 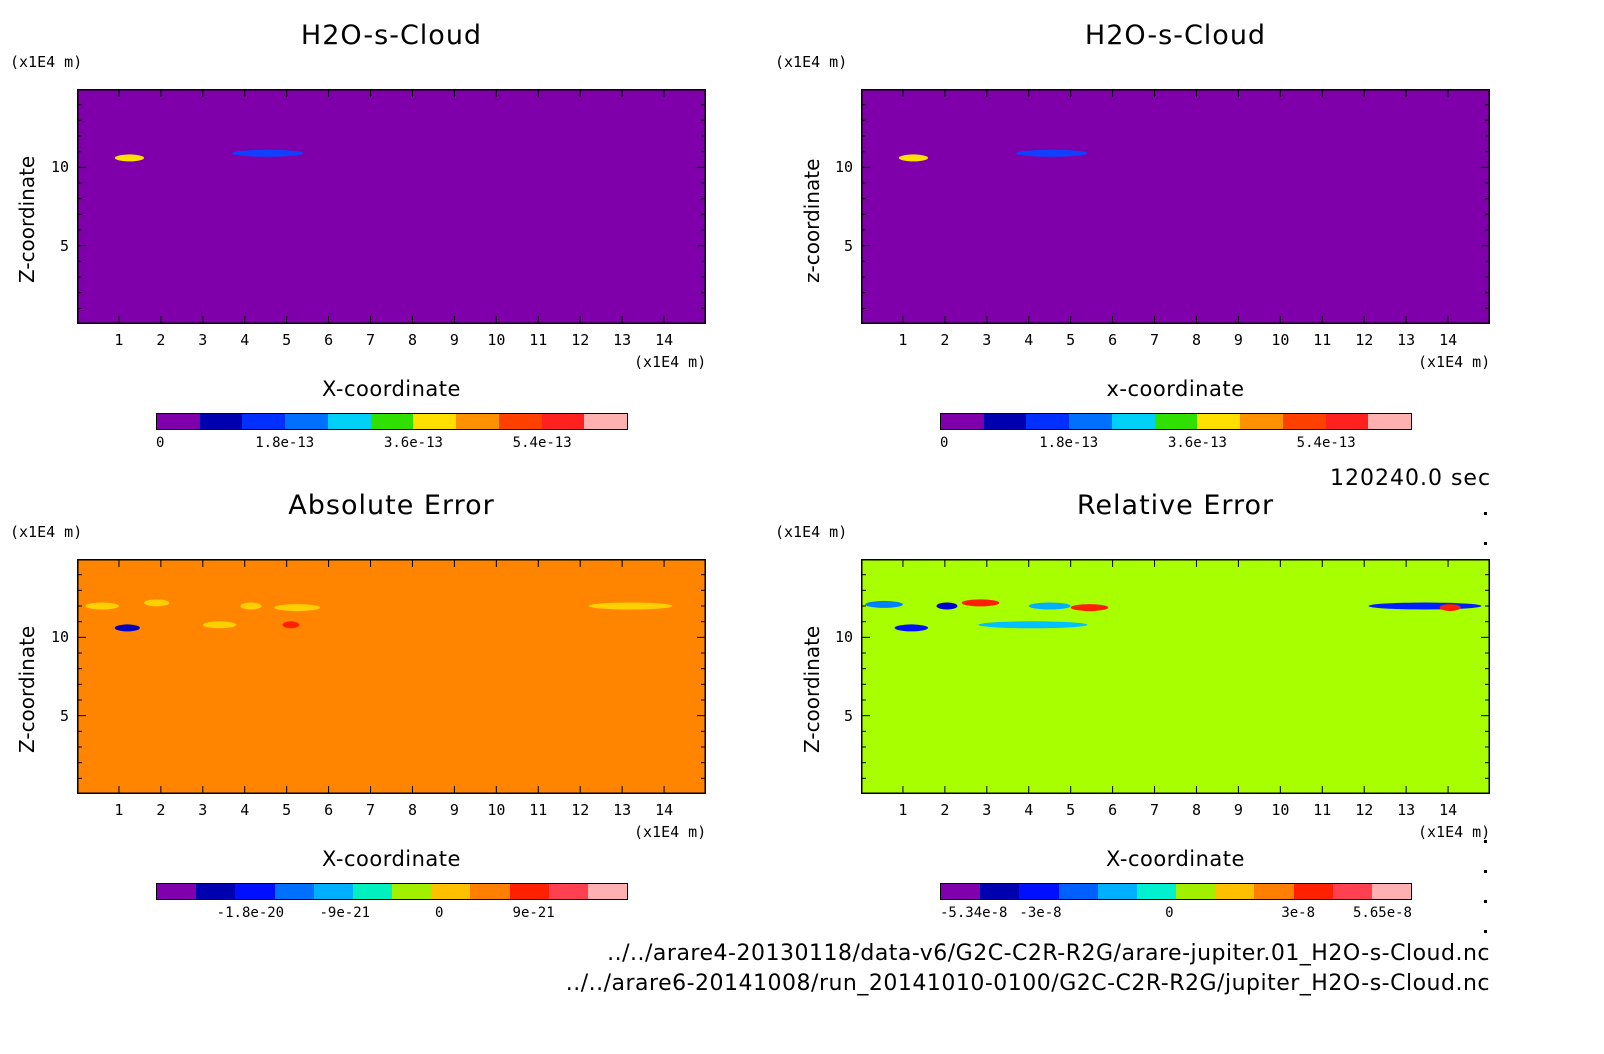 What do you see at coordinates (413, 443) in the screenshot?
I see `colorbar-label: 3.6e-13` at bounding box center [413, 443].